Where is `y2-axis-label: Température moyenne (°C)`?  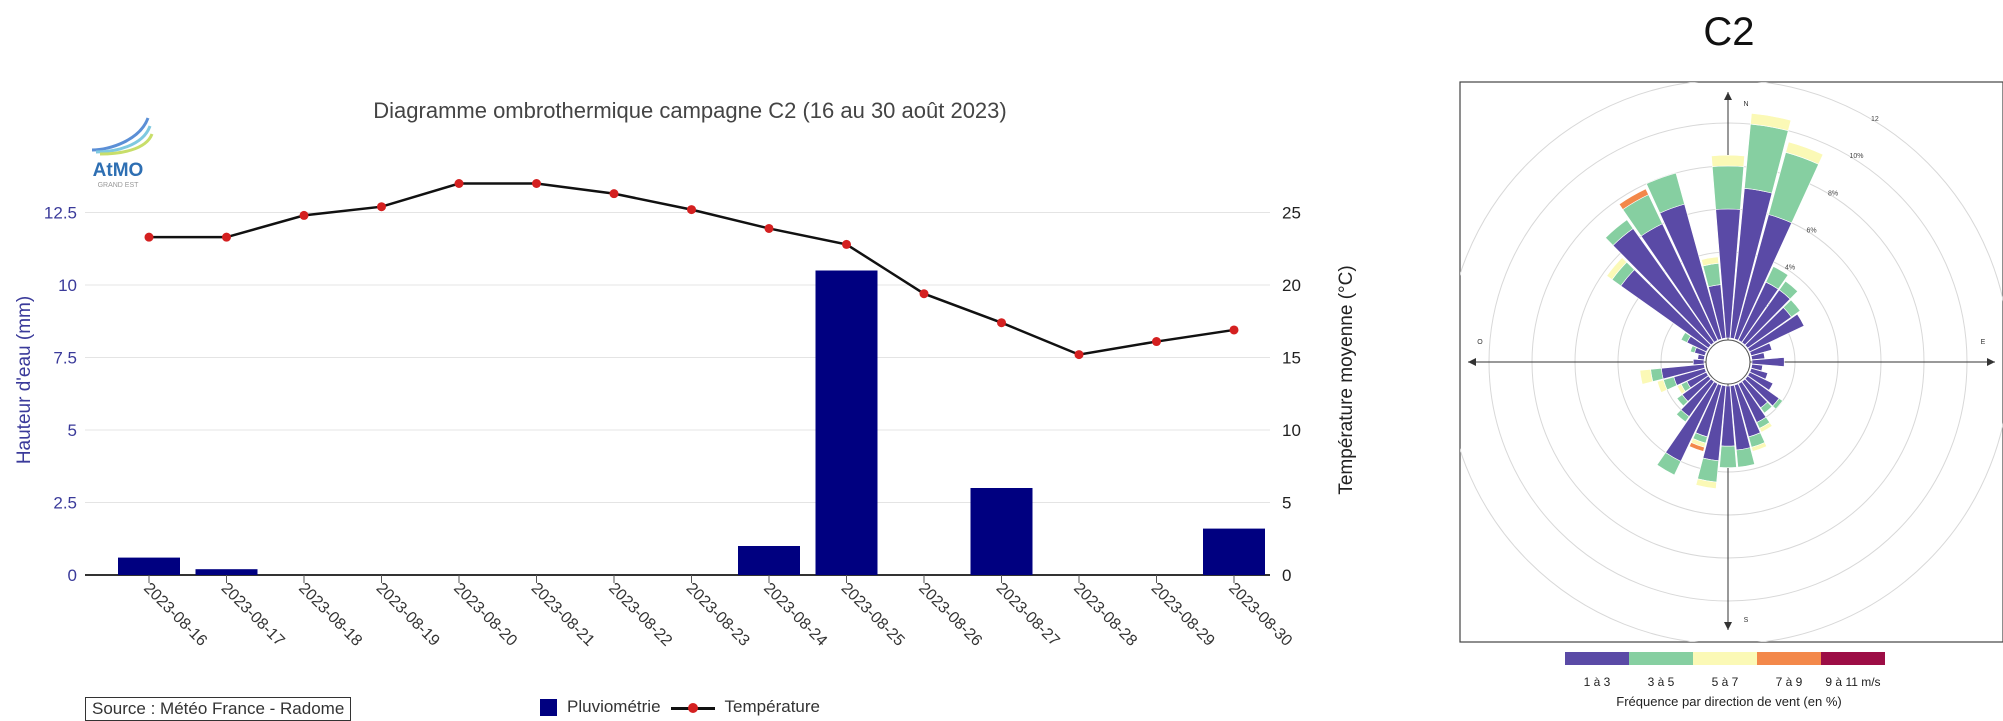 y2-axis-label: Température moyenne (°C) is located at coordinates (1346, 379).